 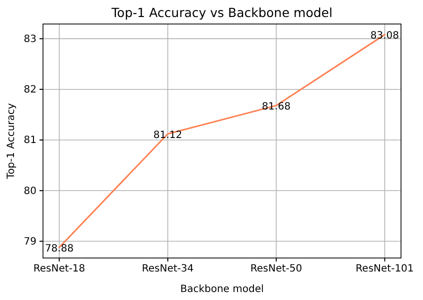 What do you see at coordinates (11, 141) in the screenshot?
I see `y-axis-title: Top-1 Accuracy` at bounding box center [11, 141].